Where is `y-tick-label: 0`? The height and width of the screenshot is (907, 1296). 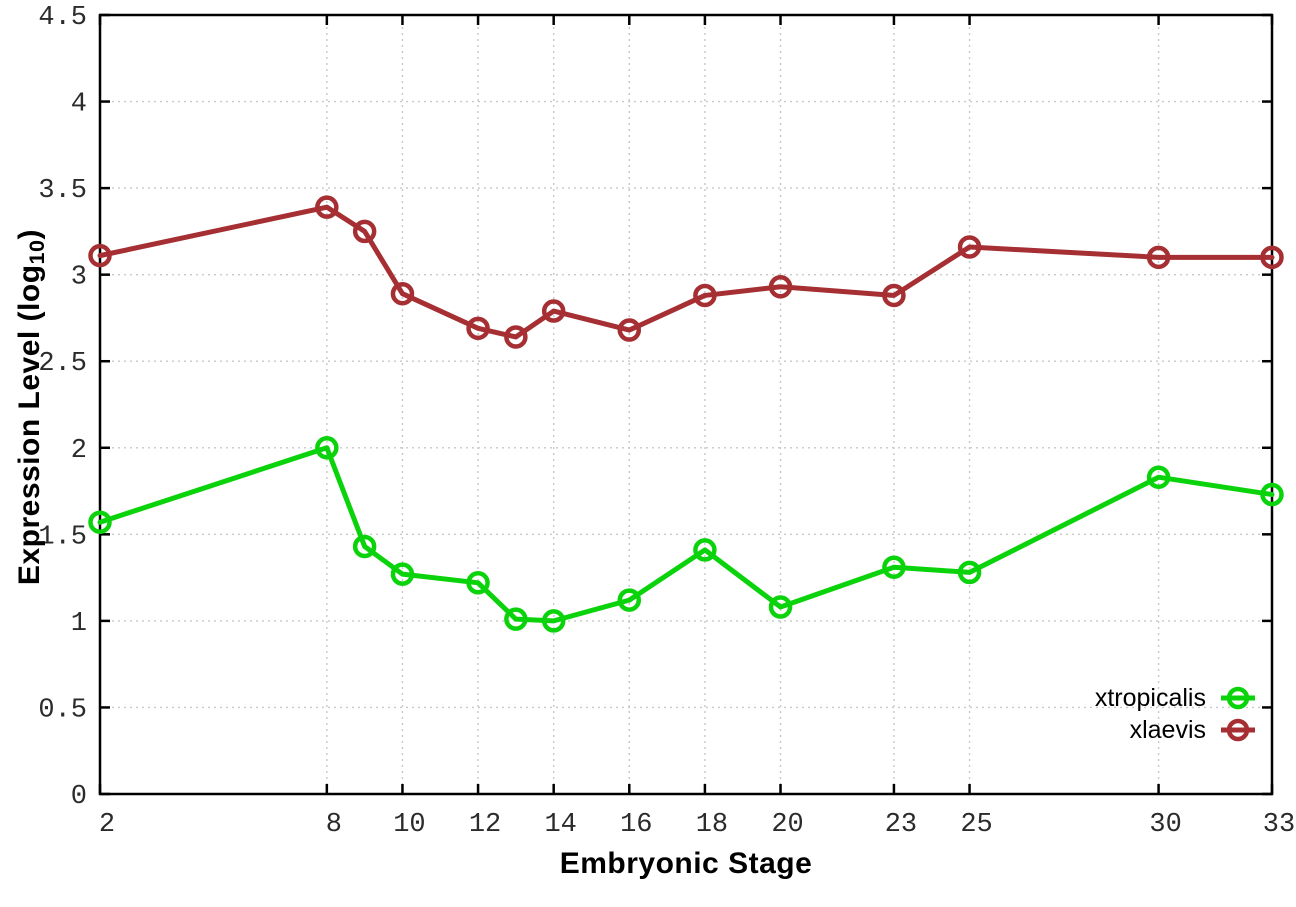 y-tick-label: 0 is located at coordinates (79, 797).